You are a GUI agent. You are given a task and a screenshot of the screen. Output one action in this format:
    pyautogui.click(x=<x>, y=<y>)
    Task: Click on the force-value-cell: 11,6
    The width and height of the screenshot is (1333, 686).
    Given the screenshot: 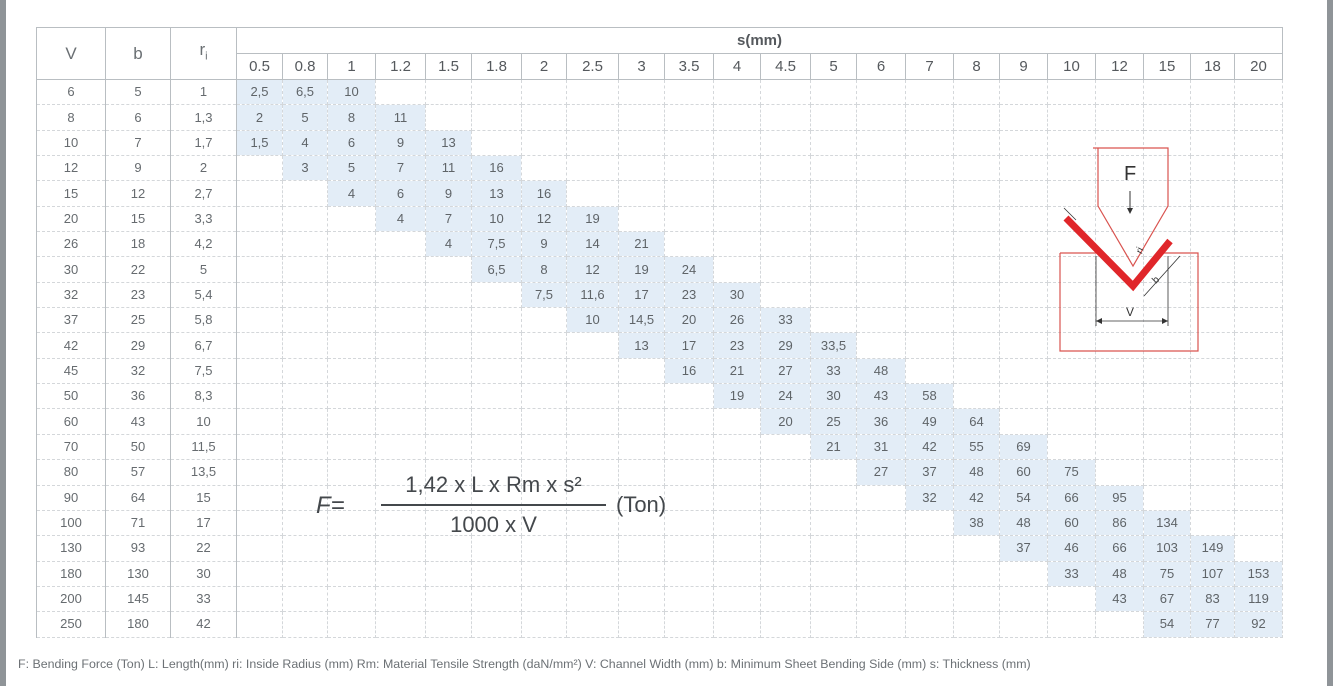 What is the action you would take?
    pyautogui.click(x=592, y=295)
    